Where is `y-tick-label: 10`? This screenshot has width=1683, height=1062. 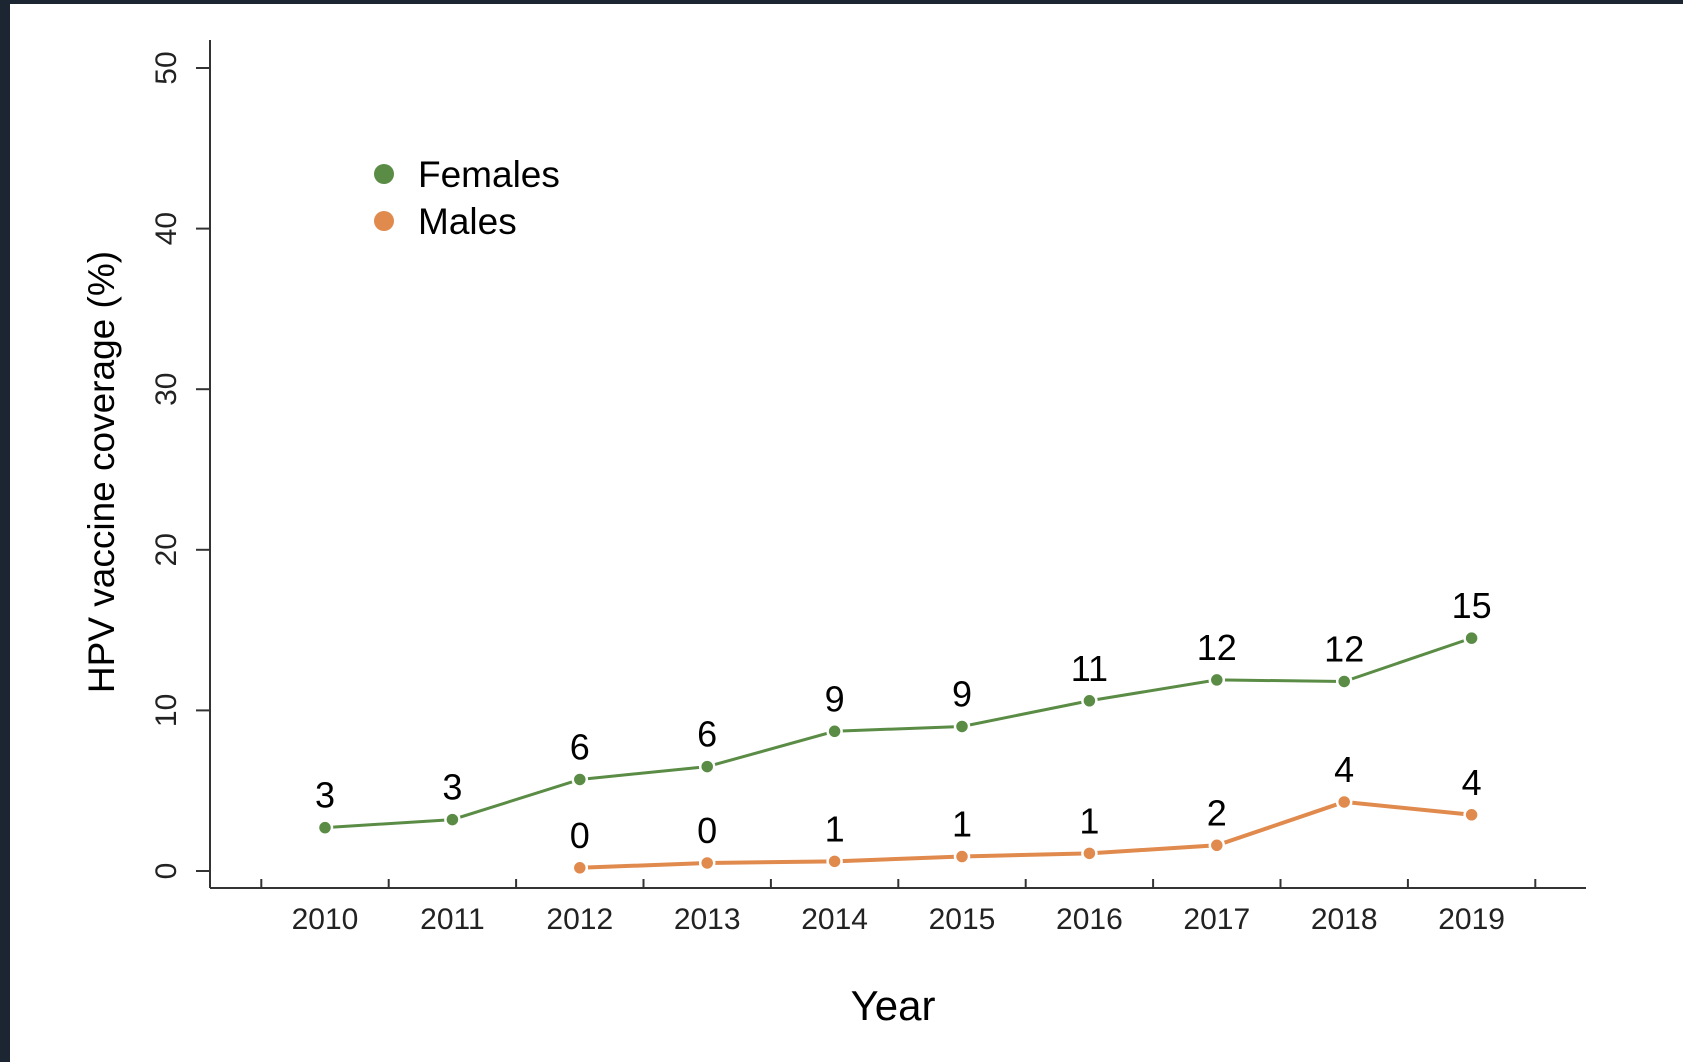 y-tick-label: 10 is located at coordinates (166, 710).